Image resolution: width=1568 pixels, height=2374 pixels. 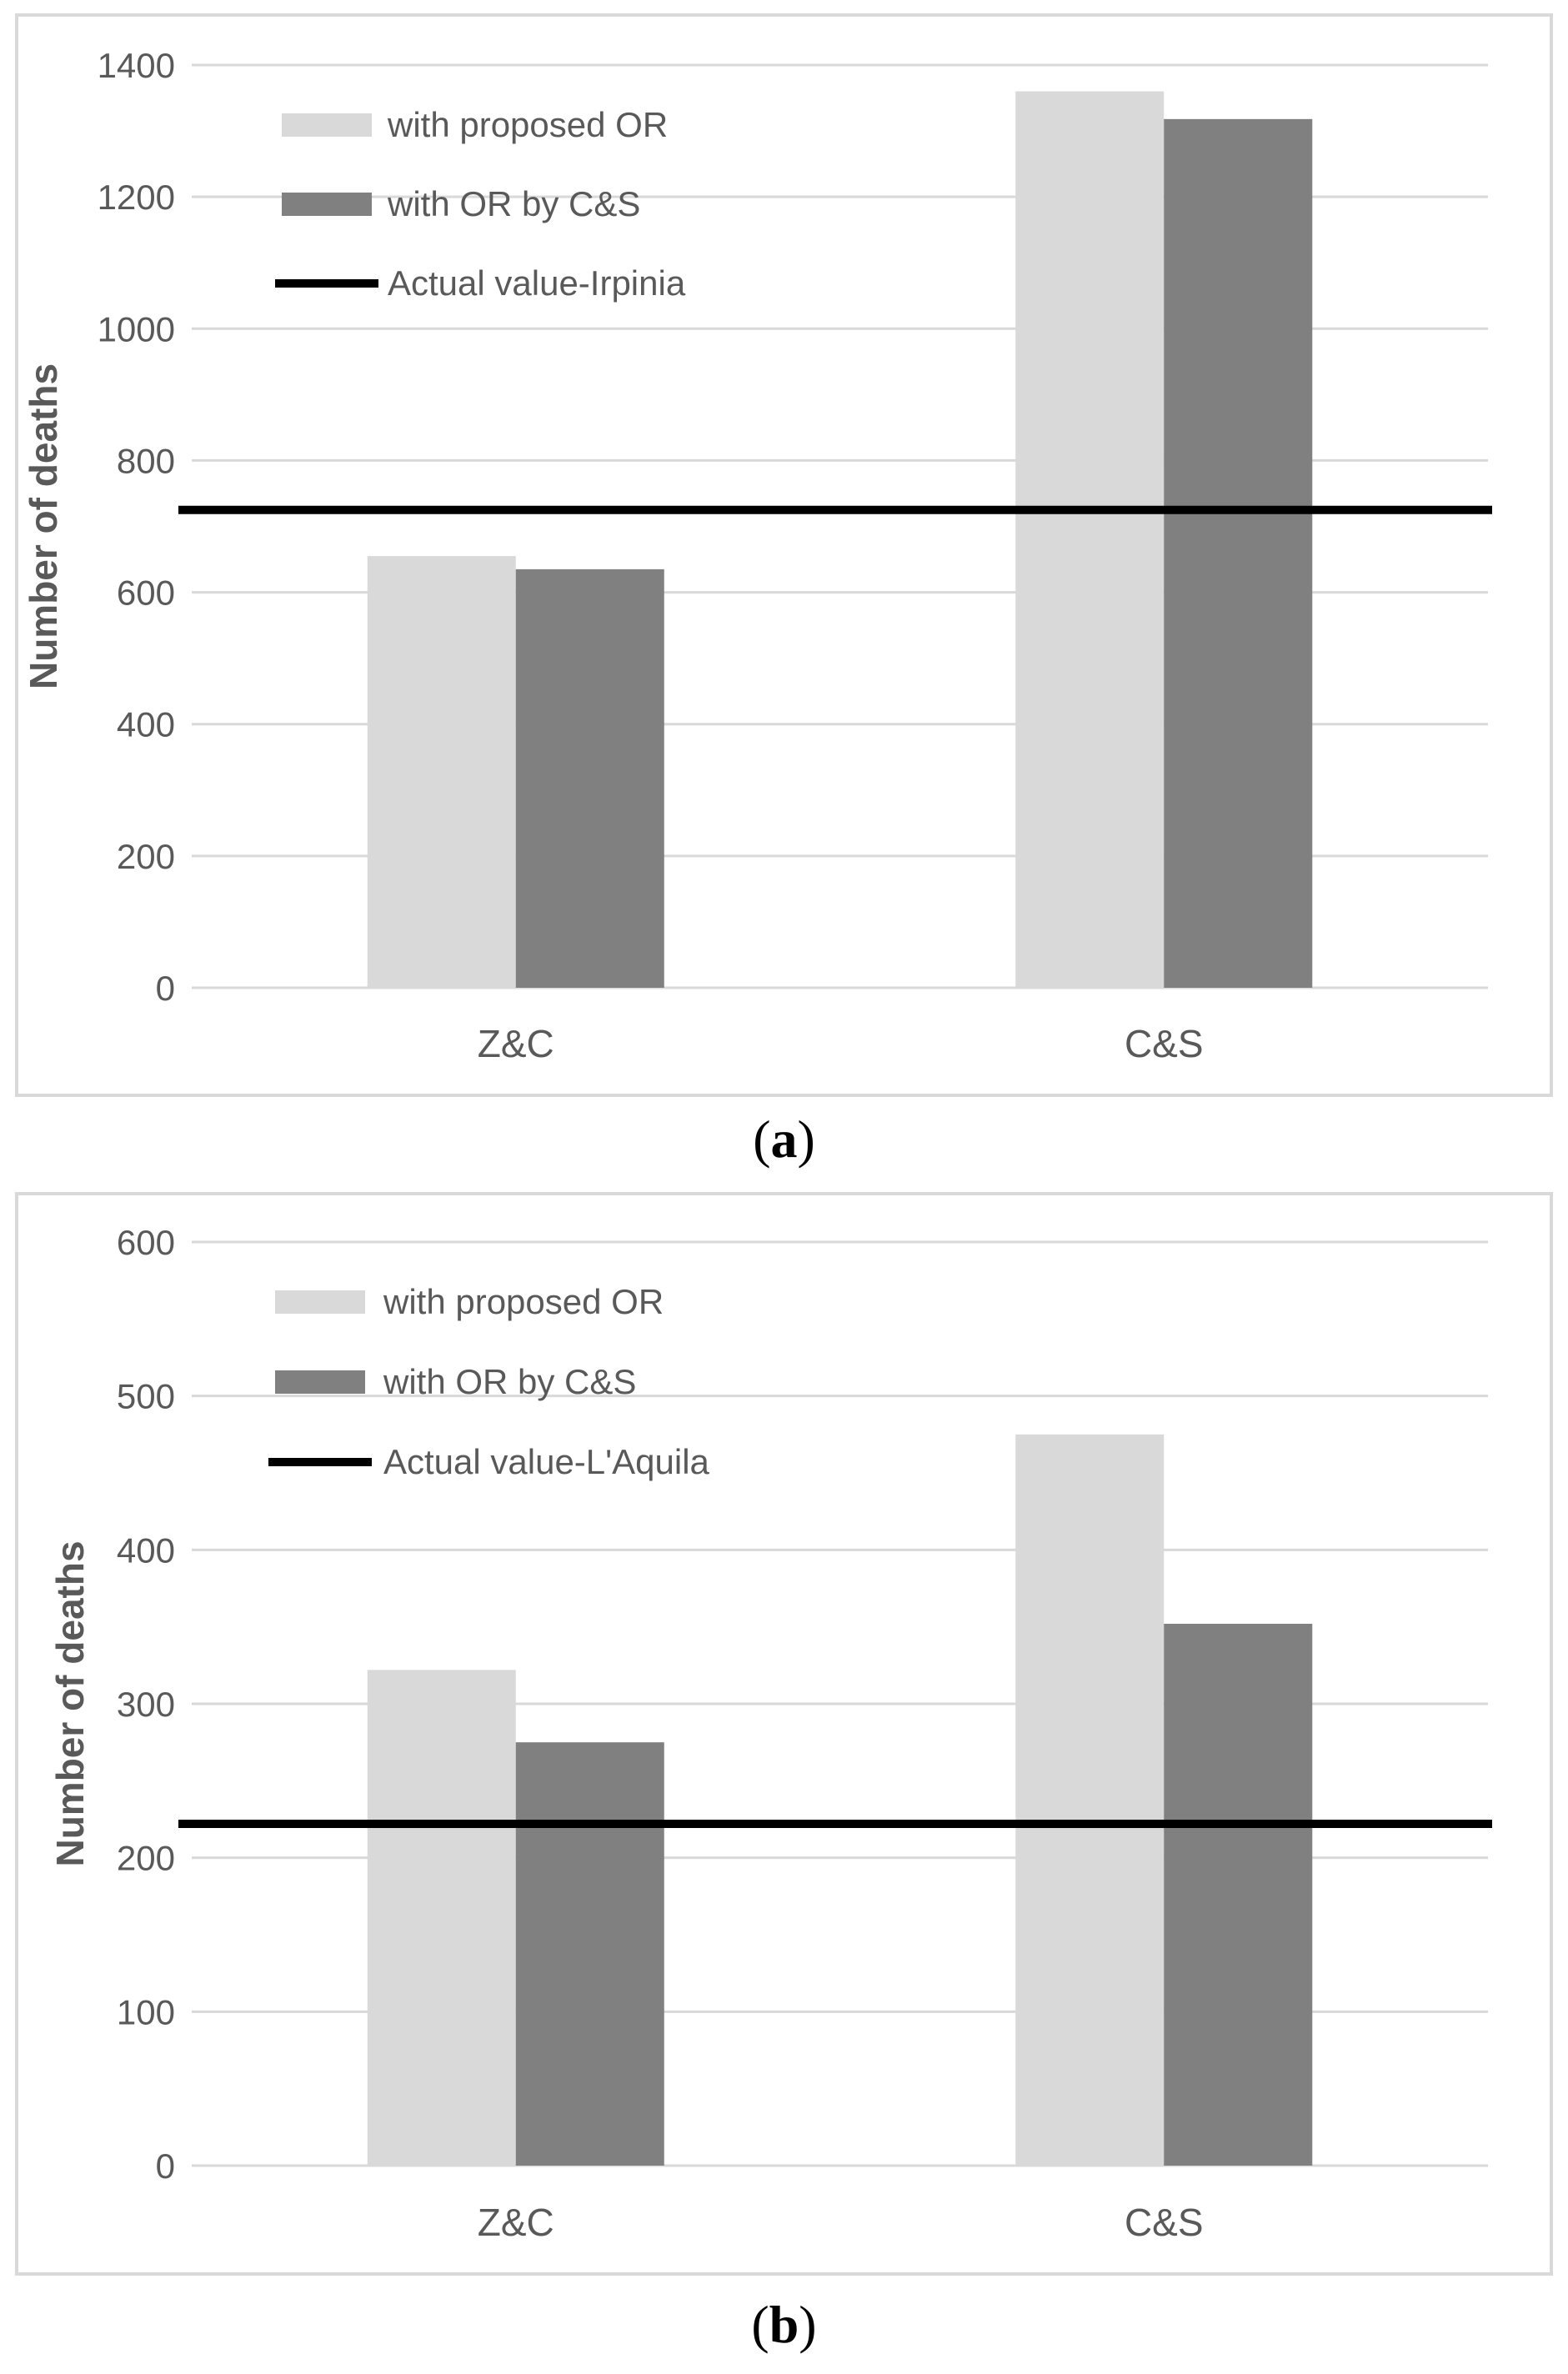 What do you see at coordinates (146, 1704) in the screenshot?
I see `y-tick-label-b-3: 300` at bounding box center [146, 1704].